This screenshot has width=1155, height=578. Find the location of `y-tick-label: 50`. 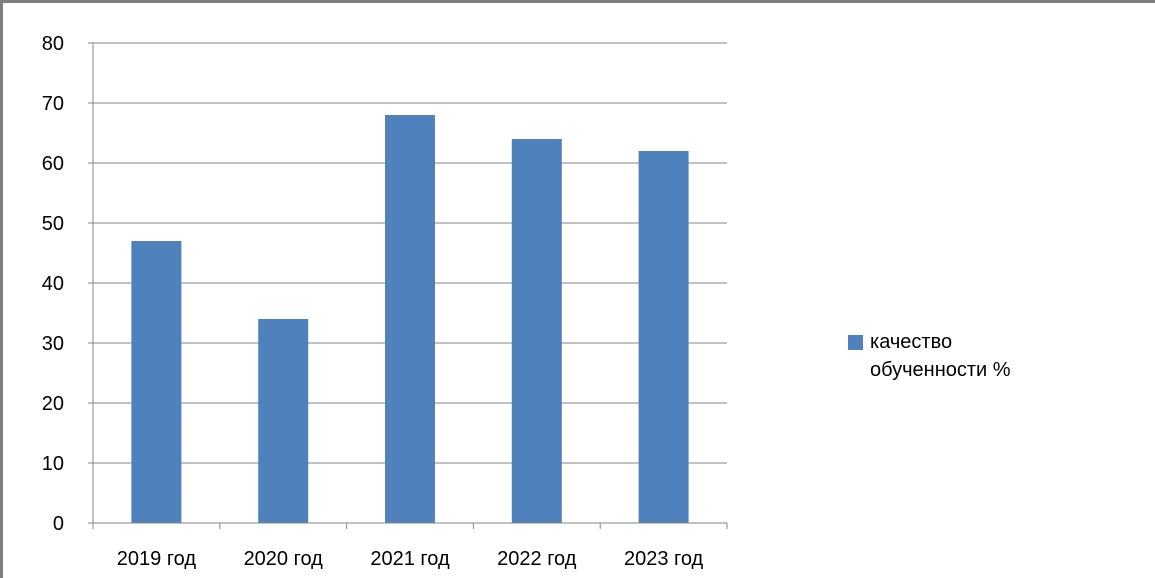

y-tick-label: 50 is located at coordinates (53, 224).